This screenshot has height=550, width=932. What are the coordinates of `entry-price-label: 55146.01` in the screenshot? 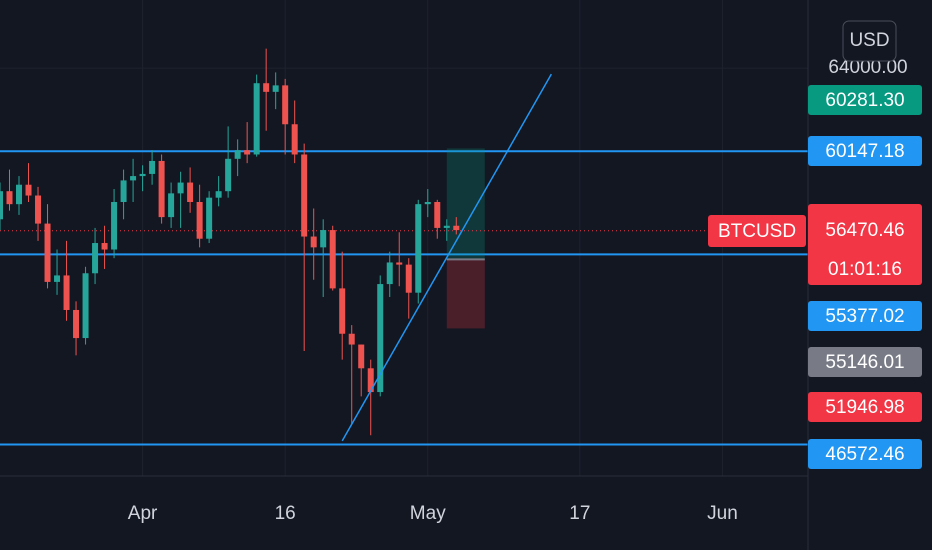 It's located at (864, 362).